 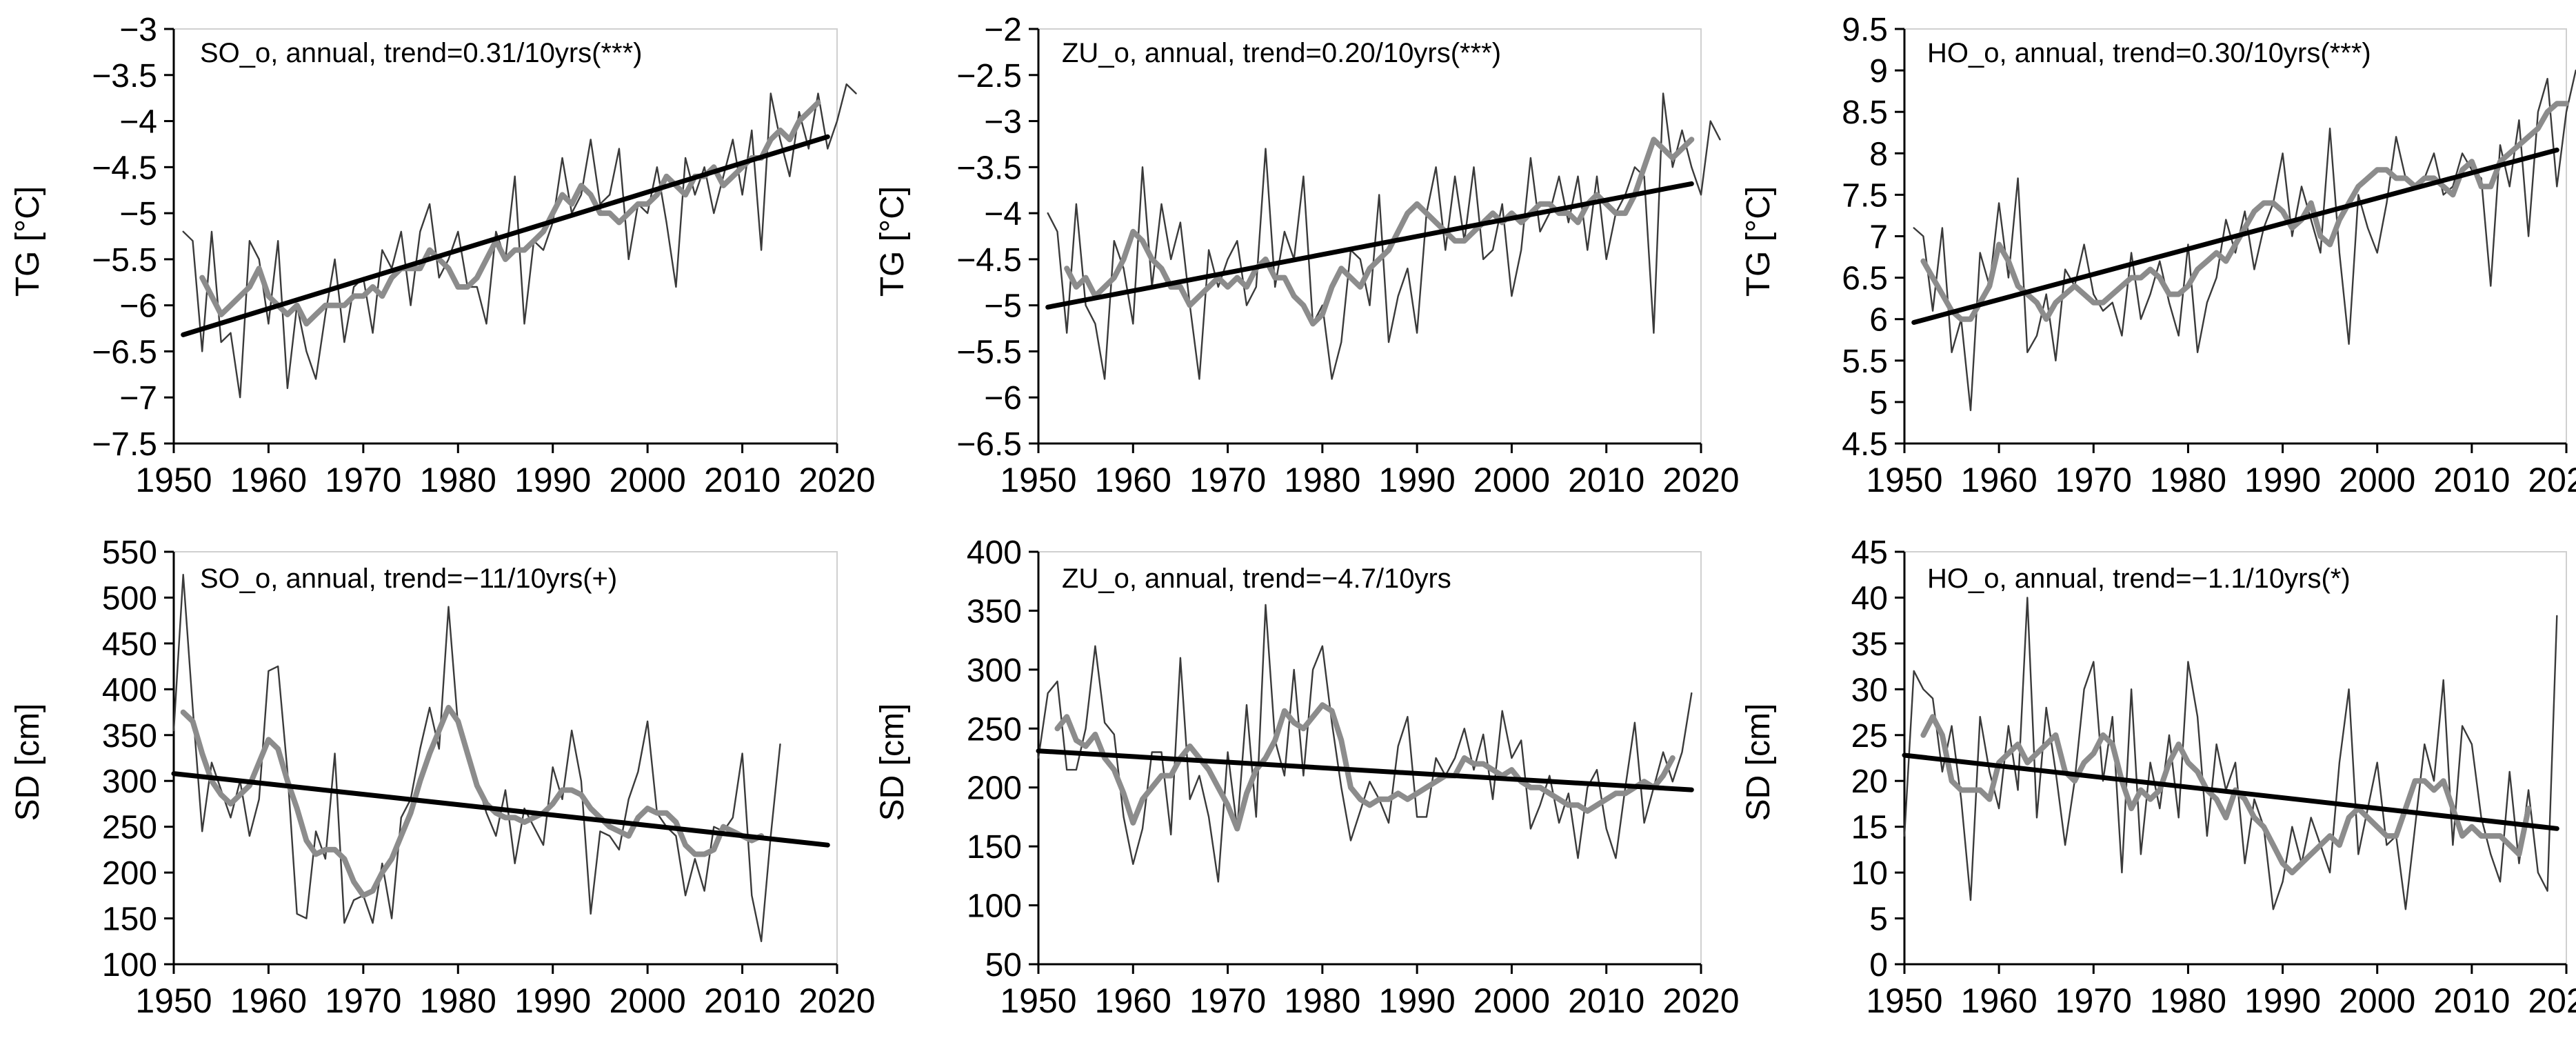 I want to click on panel-so-sd-ytick-label: 100, so click(x=129, y=965).